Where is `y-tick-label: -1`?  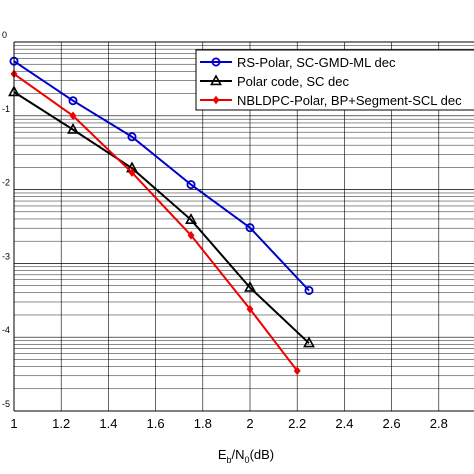 y-tick-label: -1 is located at coordinates (6, 109).